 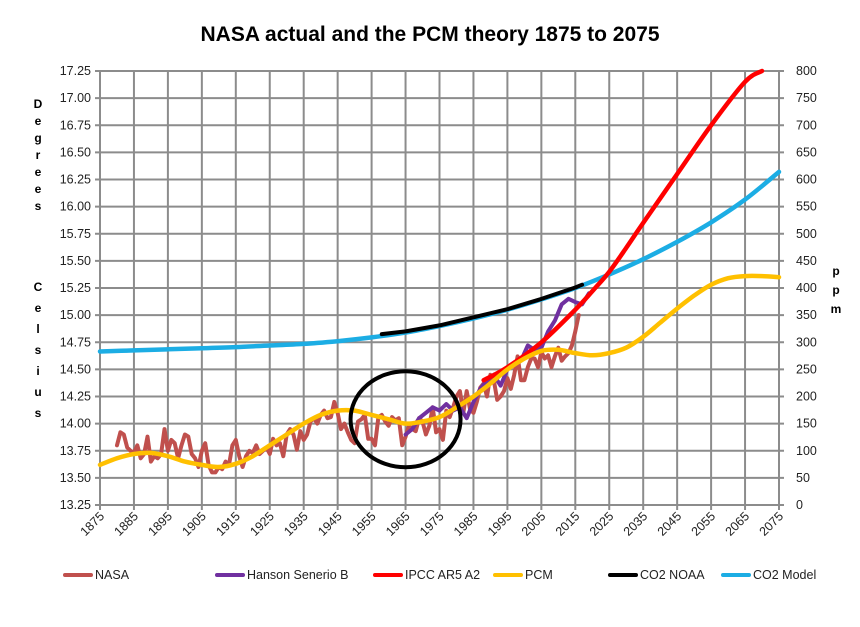 What do you see at coordinates (806, 451) in the screenshot?
I see `y-tick-label-right: 100` at bounding box center [806, 451].